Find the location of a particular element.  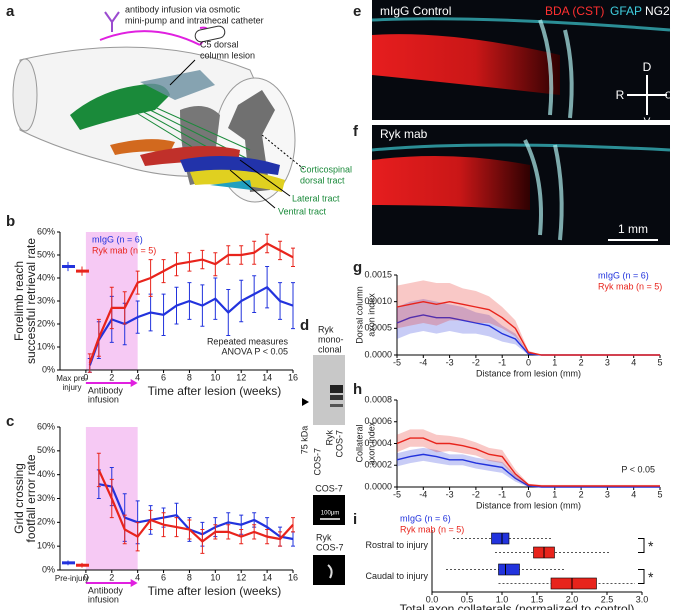

y-axis-label: Grid crossing is located at coordinates (19, 498).